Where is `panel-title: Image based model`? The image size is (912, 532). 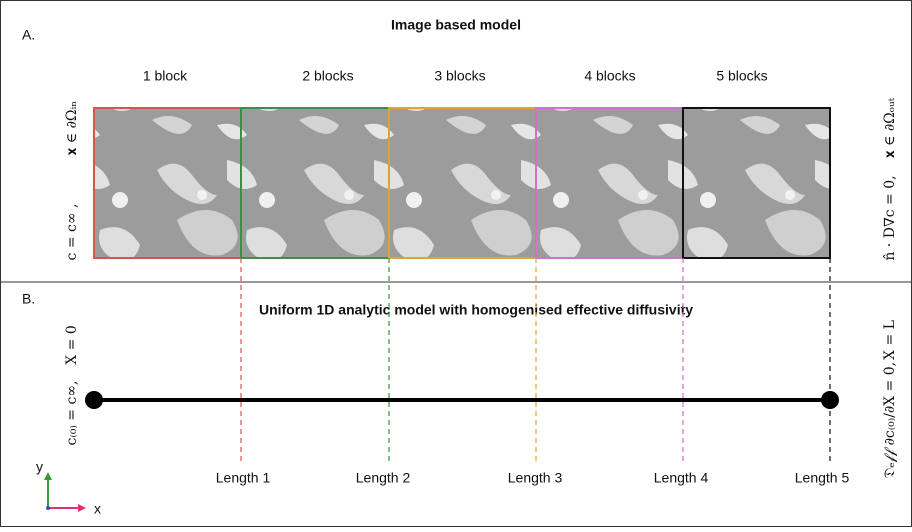
panel-title: Image based model is located at coordinates (456, 25).